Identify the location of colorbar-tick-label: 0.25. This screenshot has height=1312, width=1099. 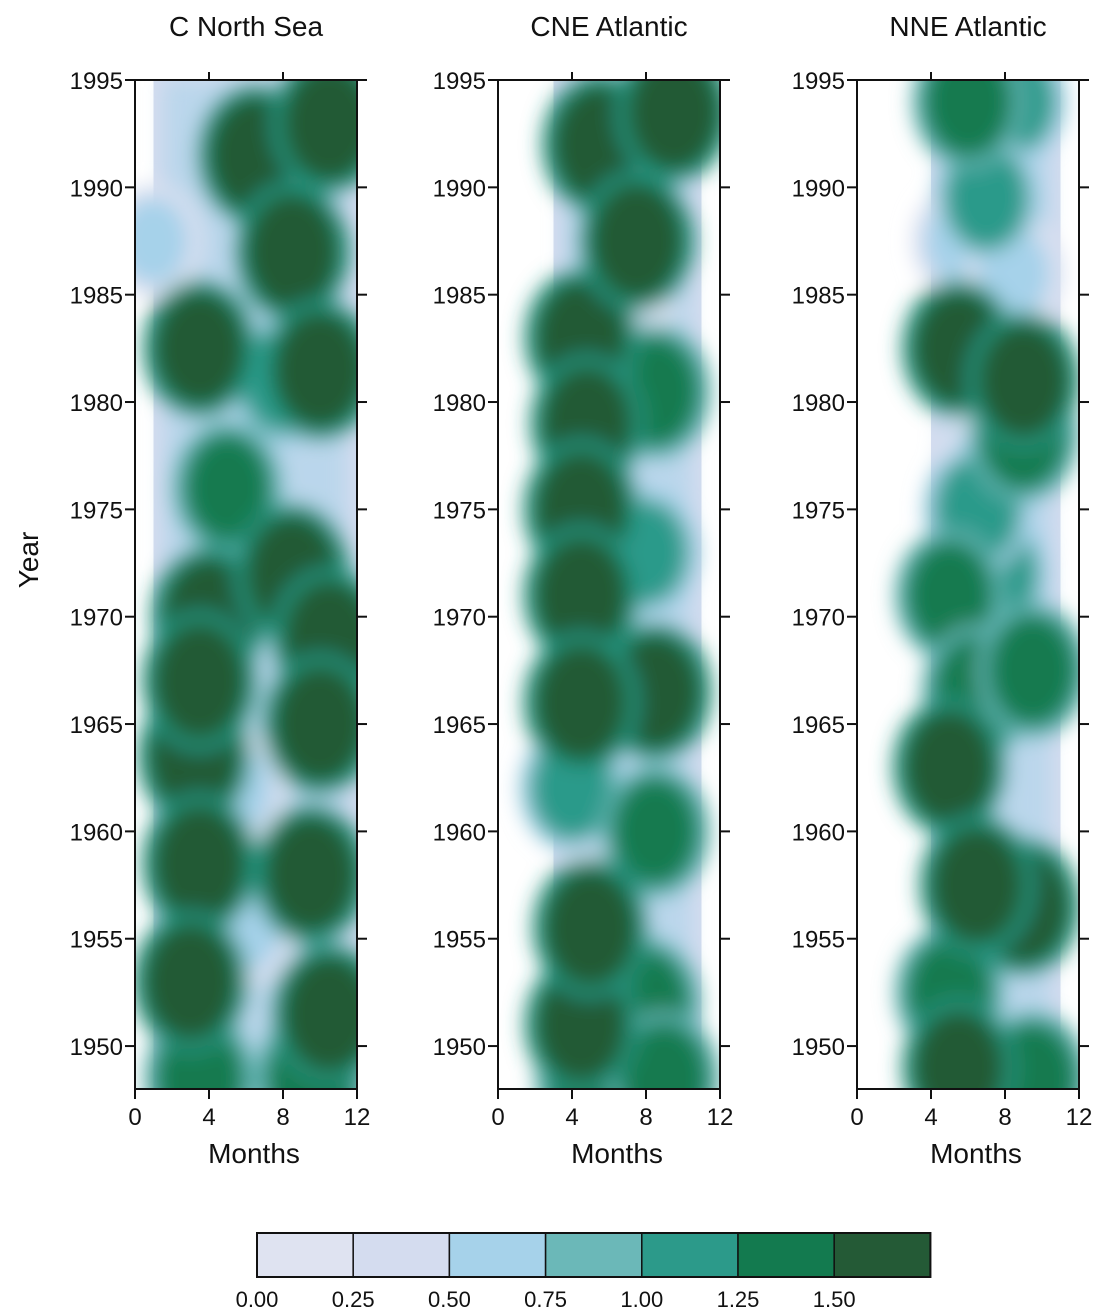
(353, 1299).